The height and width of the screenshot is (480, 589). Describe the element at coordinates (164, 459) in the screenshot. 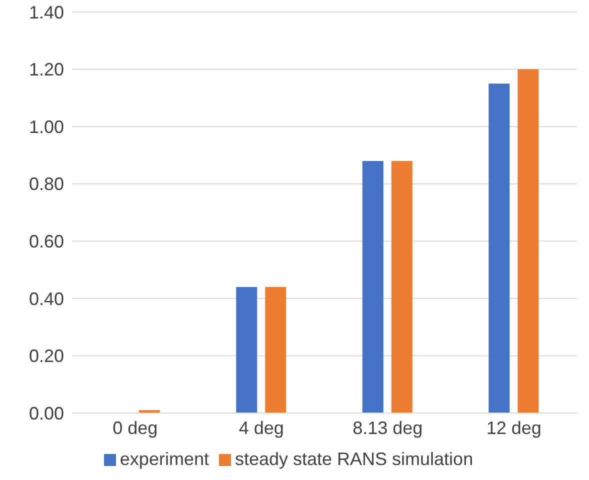

I see `legend-label: experiment` at that location.